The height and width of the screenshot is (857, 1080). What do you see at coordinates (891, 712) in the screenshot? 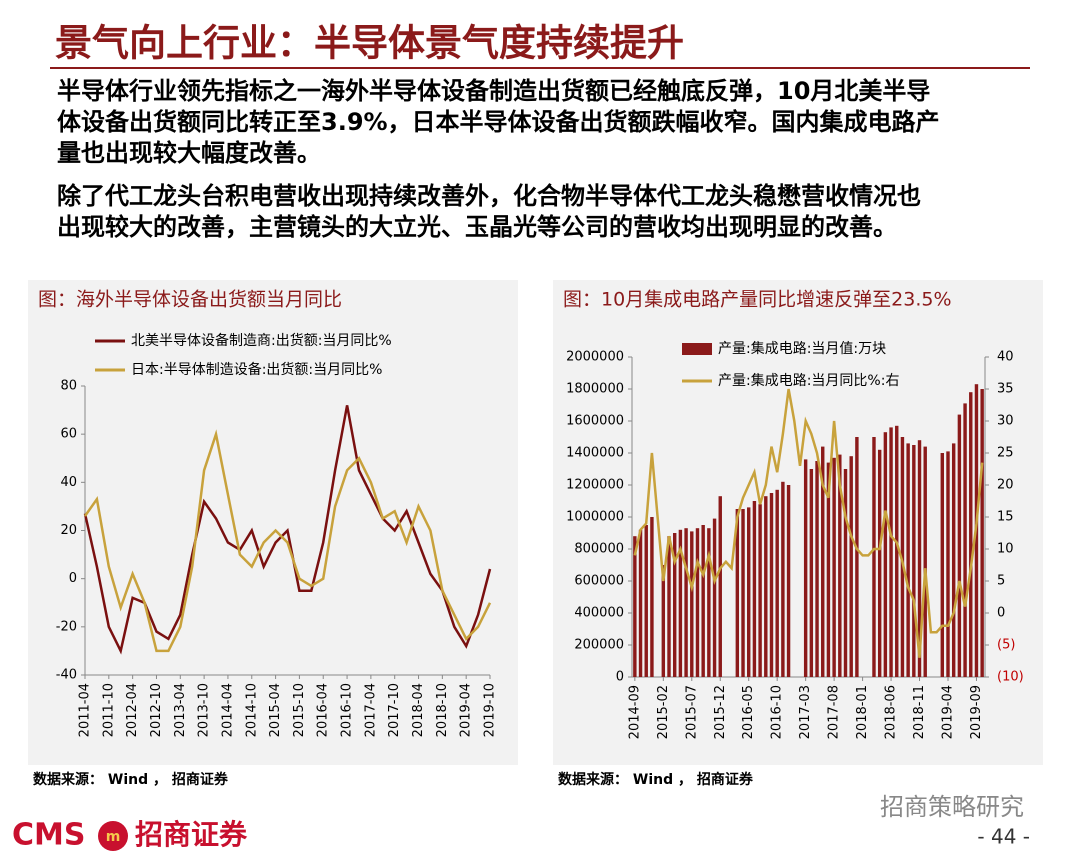
I see `x-tick-label: 2018-06` at bounding box center [891, 712].